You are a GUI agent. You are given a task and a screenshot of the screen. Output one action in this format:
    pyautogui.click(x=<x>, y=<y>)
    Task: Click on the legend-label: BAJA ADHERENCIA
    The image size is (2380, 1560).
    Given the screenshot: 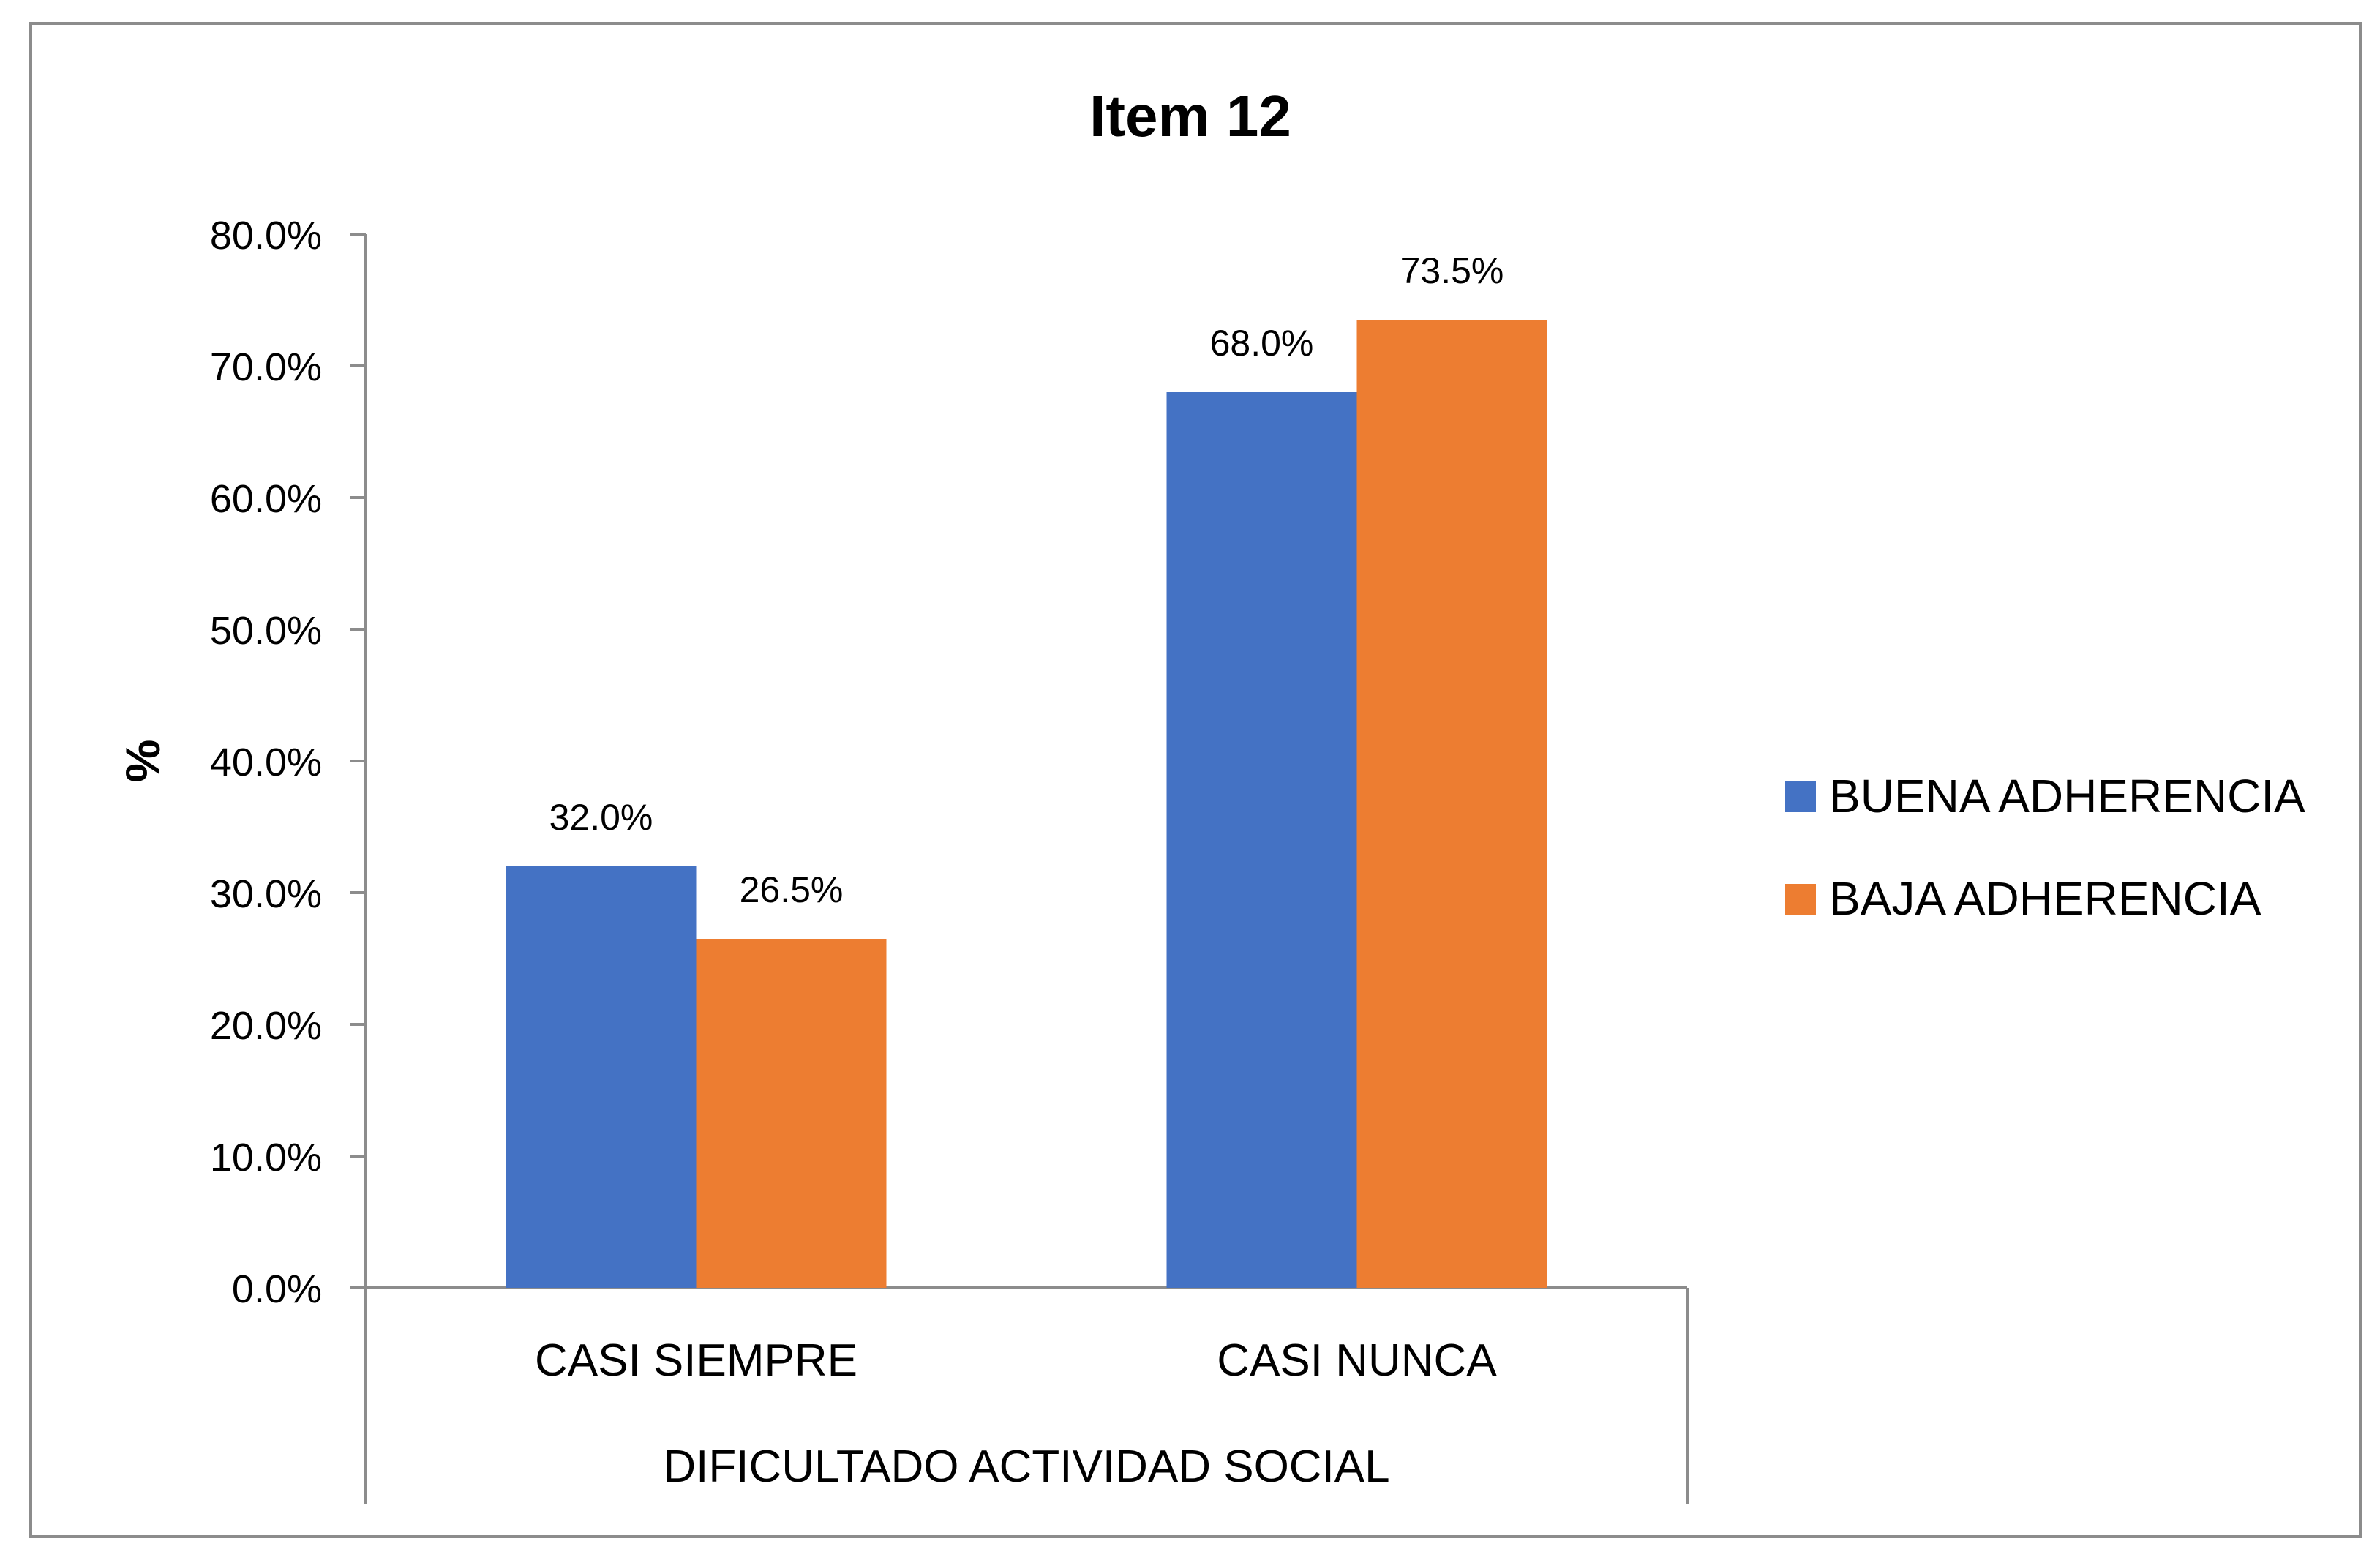 What is the action you would take?
    pyautogui.click(x=2045, y=898)
    